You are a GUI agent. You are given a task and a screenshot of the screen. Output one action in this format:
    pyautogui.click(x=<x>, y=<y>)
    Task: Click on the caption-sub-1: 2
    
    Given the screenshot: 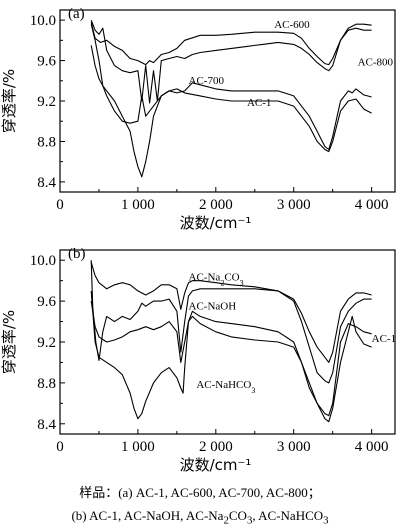 What is the action you would take?
    pyautogui.click(x=226, y=520)
    